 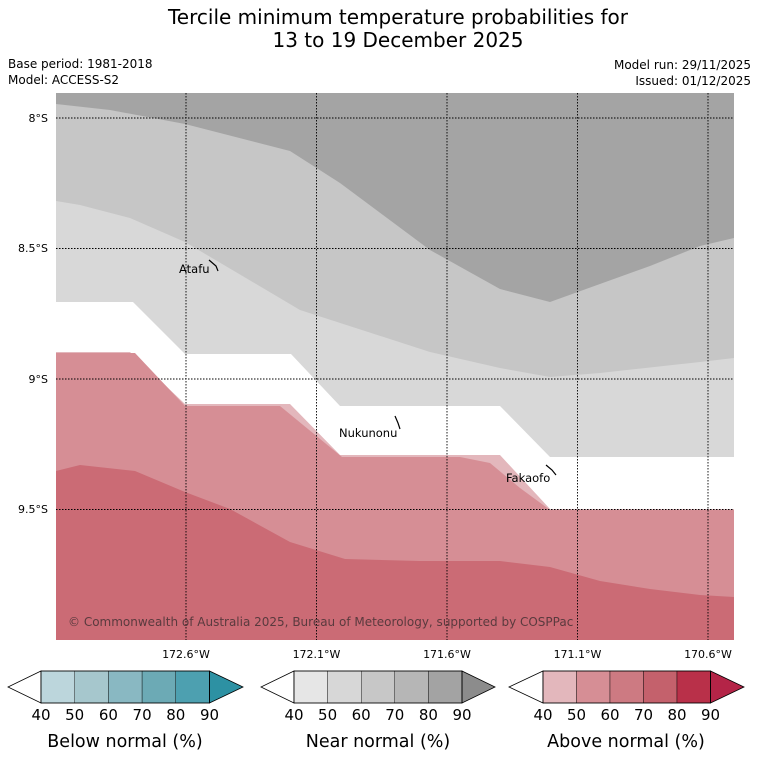 I want to click on above-tick-60: 60, so click(x=609, y=715).